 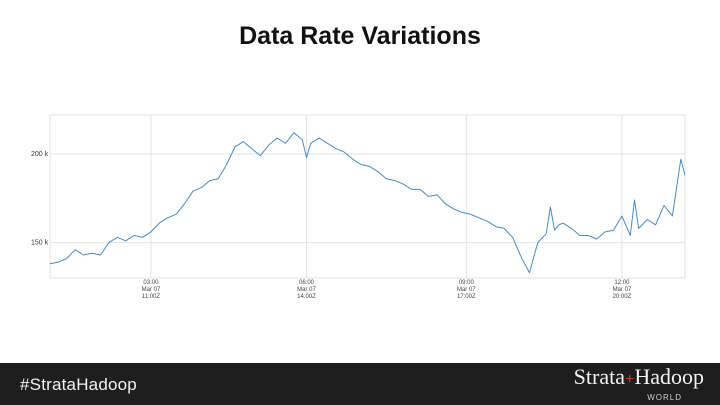 I want to click on slide-title: Data Rate Variations, so click(x=360, y=36).